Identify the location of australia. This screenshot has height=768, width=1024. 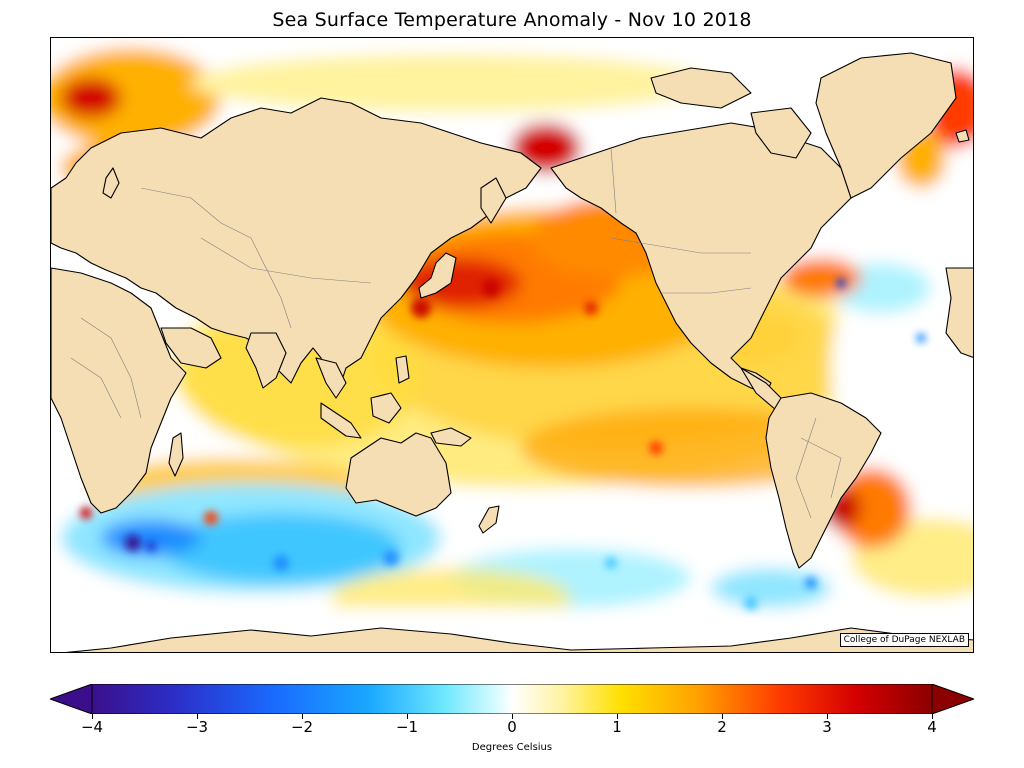
(398, 474).